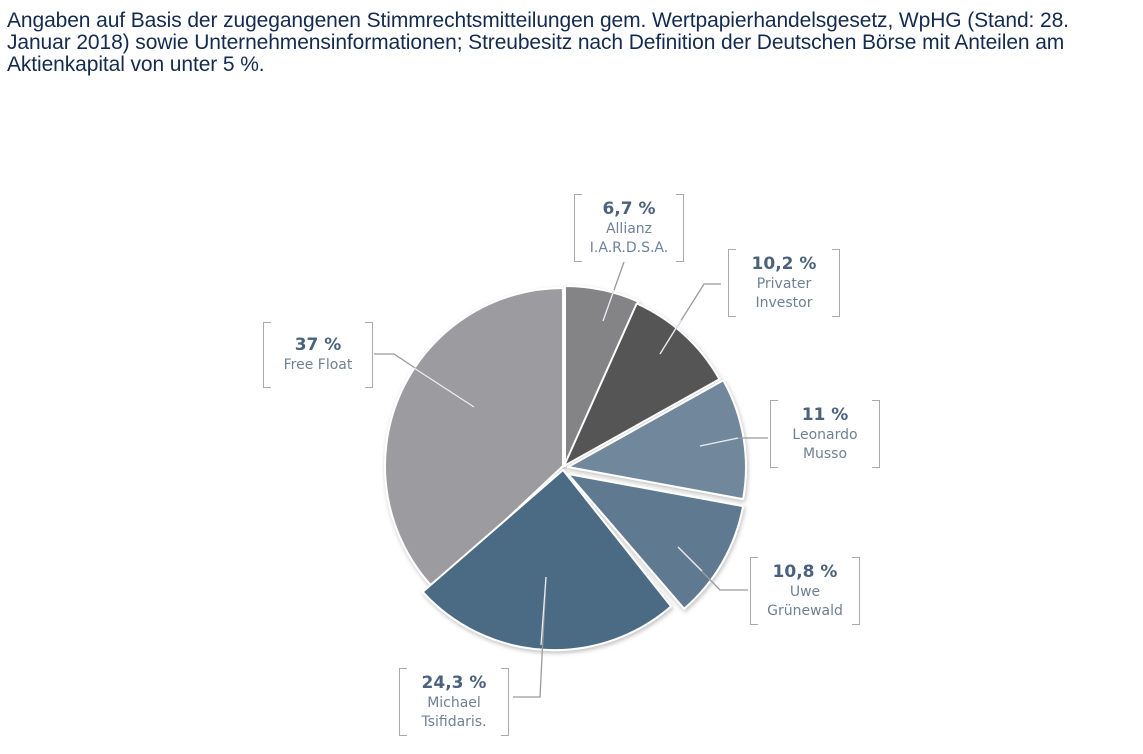 Image resolution: width=1143 pixels, height=754 pixels. I want to click on label-percent: 37 %, so click(318, 345).